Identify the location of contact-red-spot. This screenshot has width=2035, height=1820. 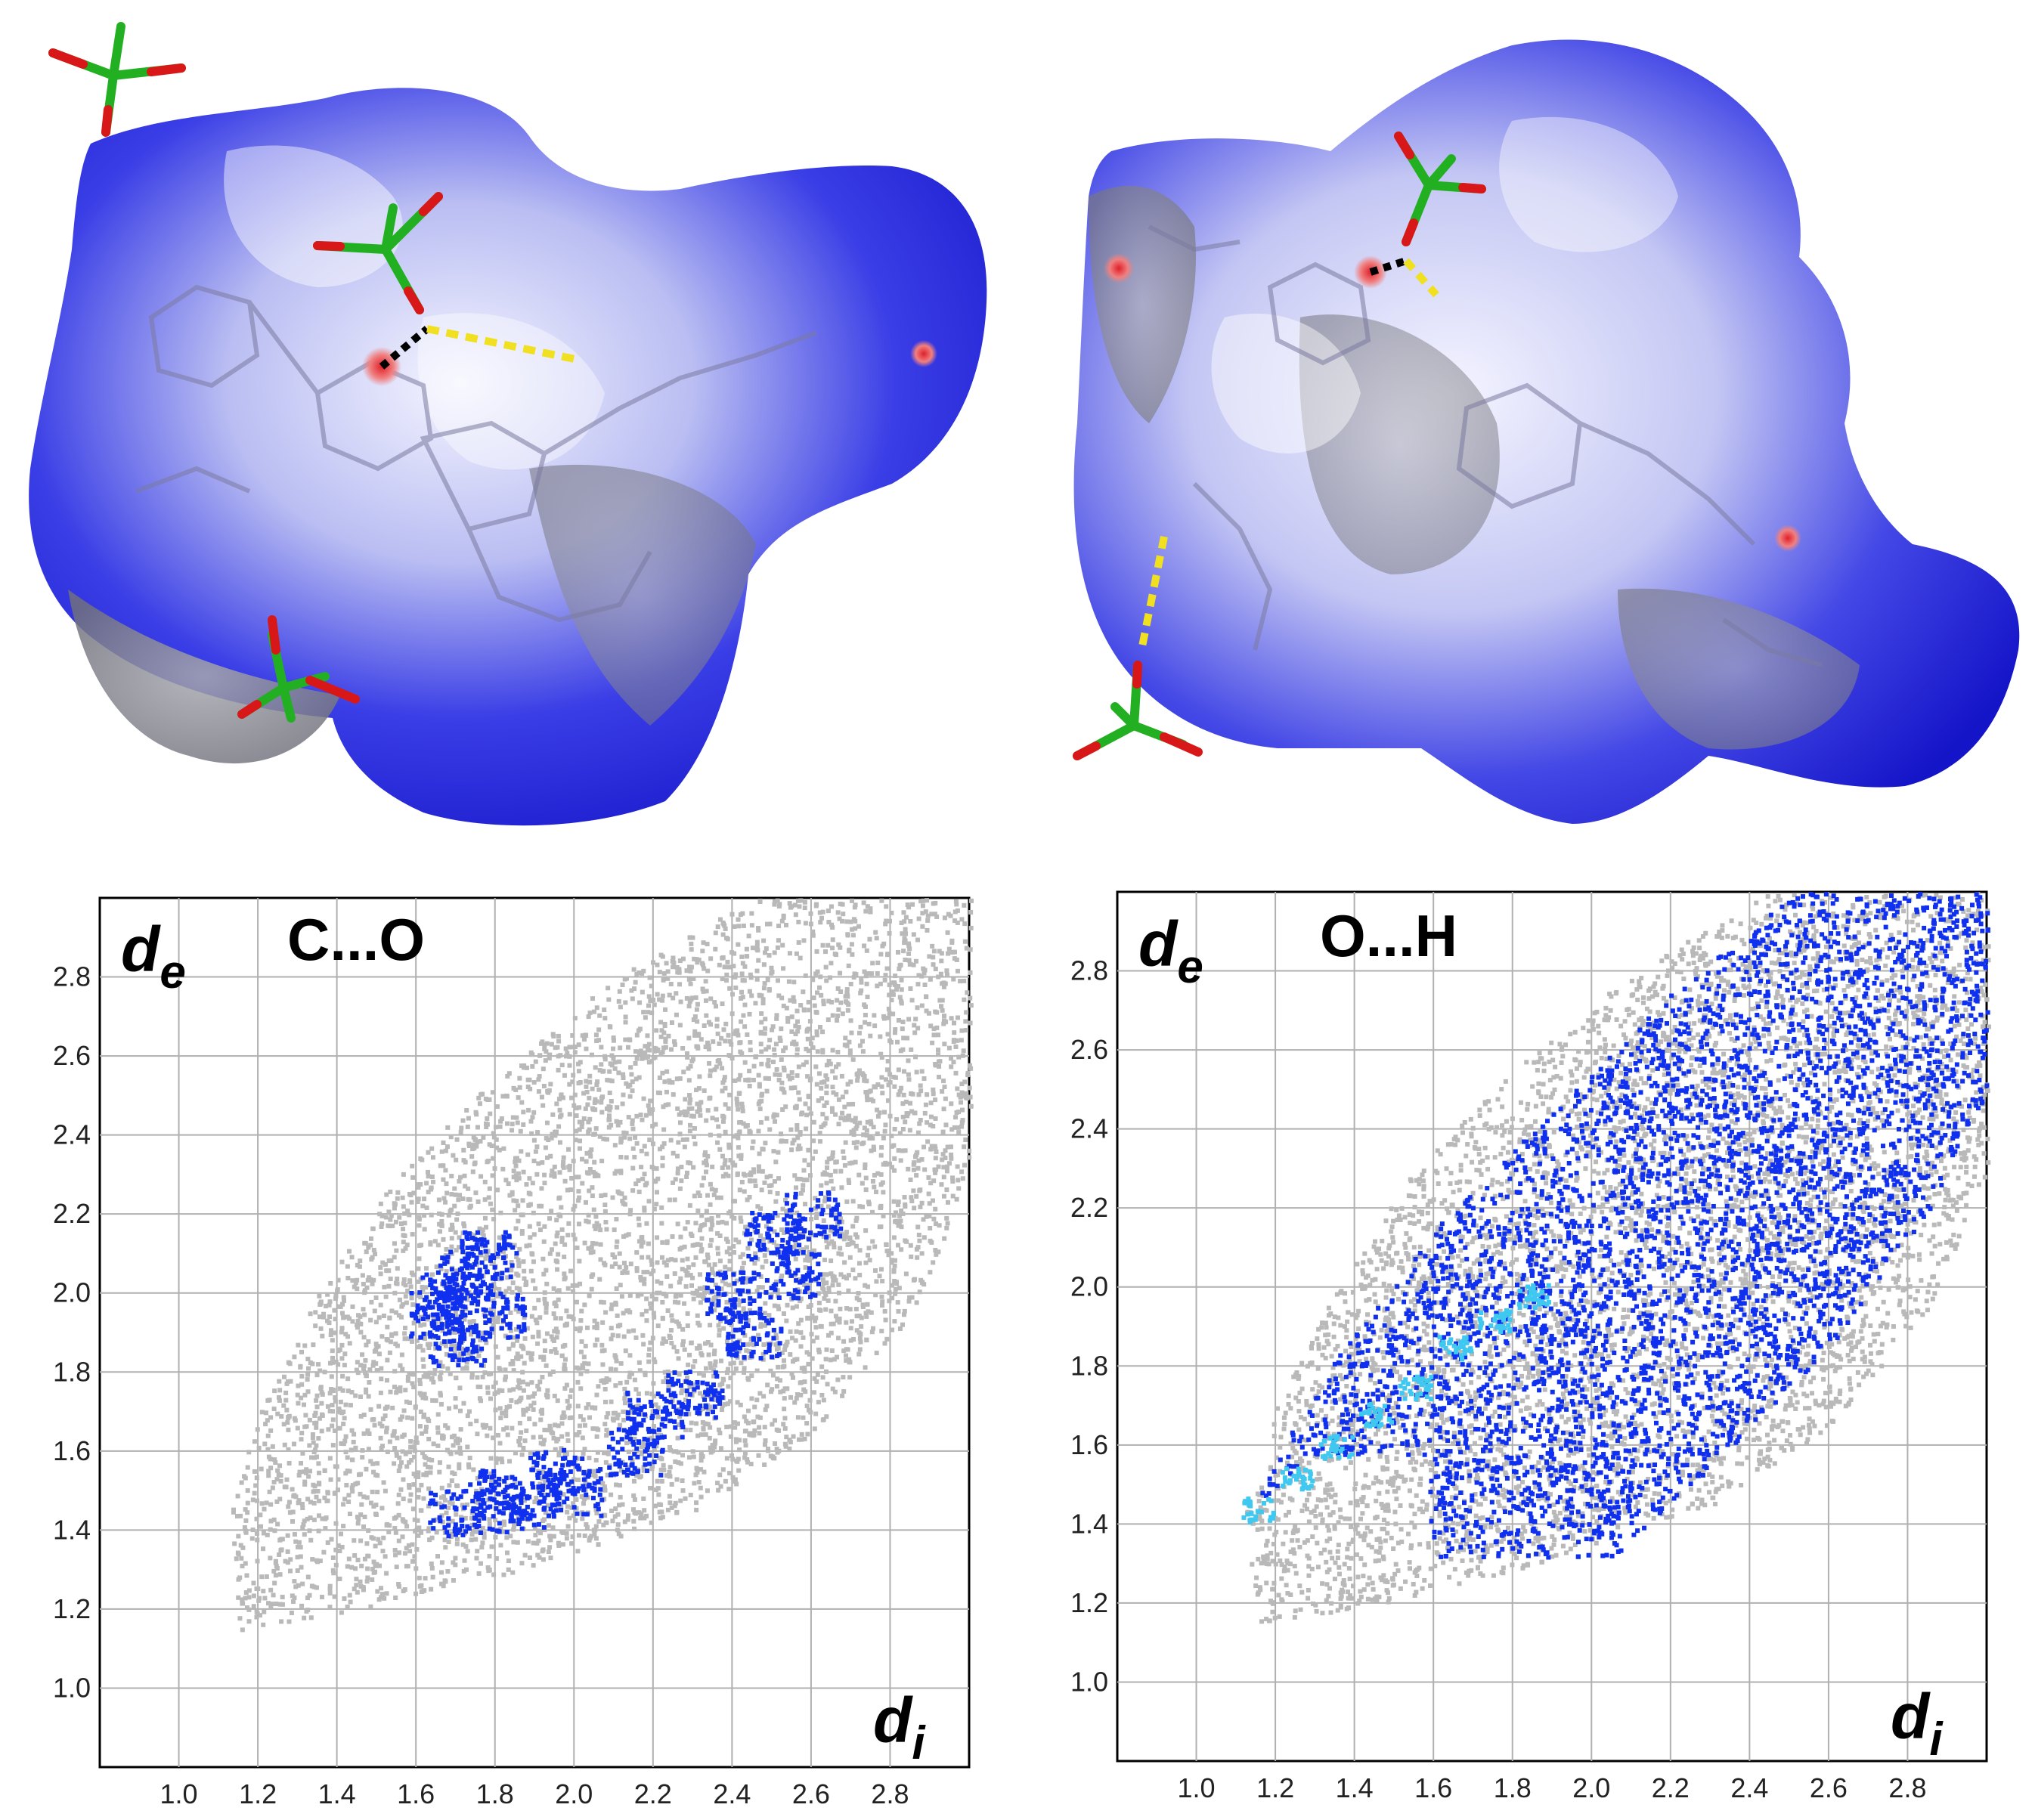
(1119, 268).